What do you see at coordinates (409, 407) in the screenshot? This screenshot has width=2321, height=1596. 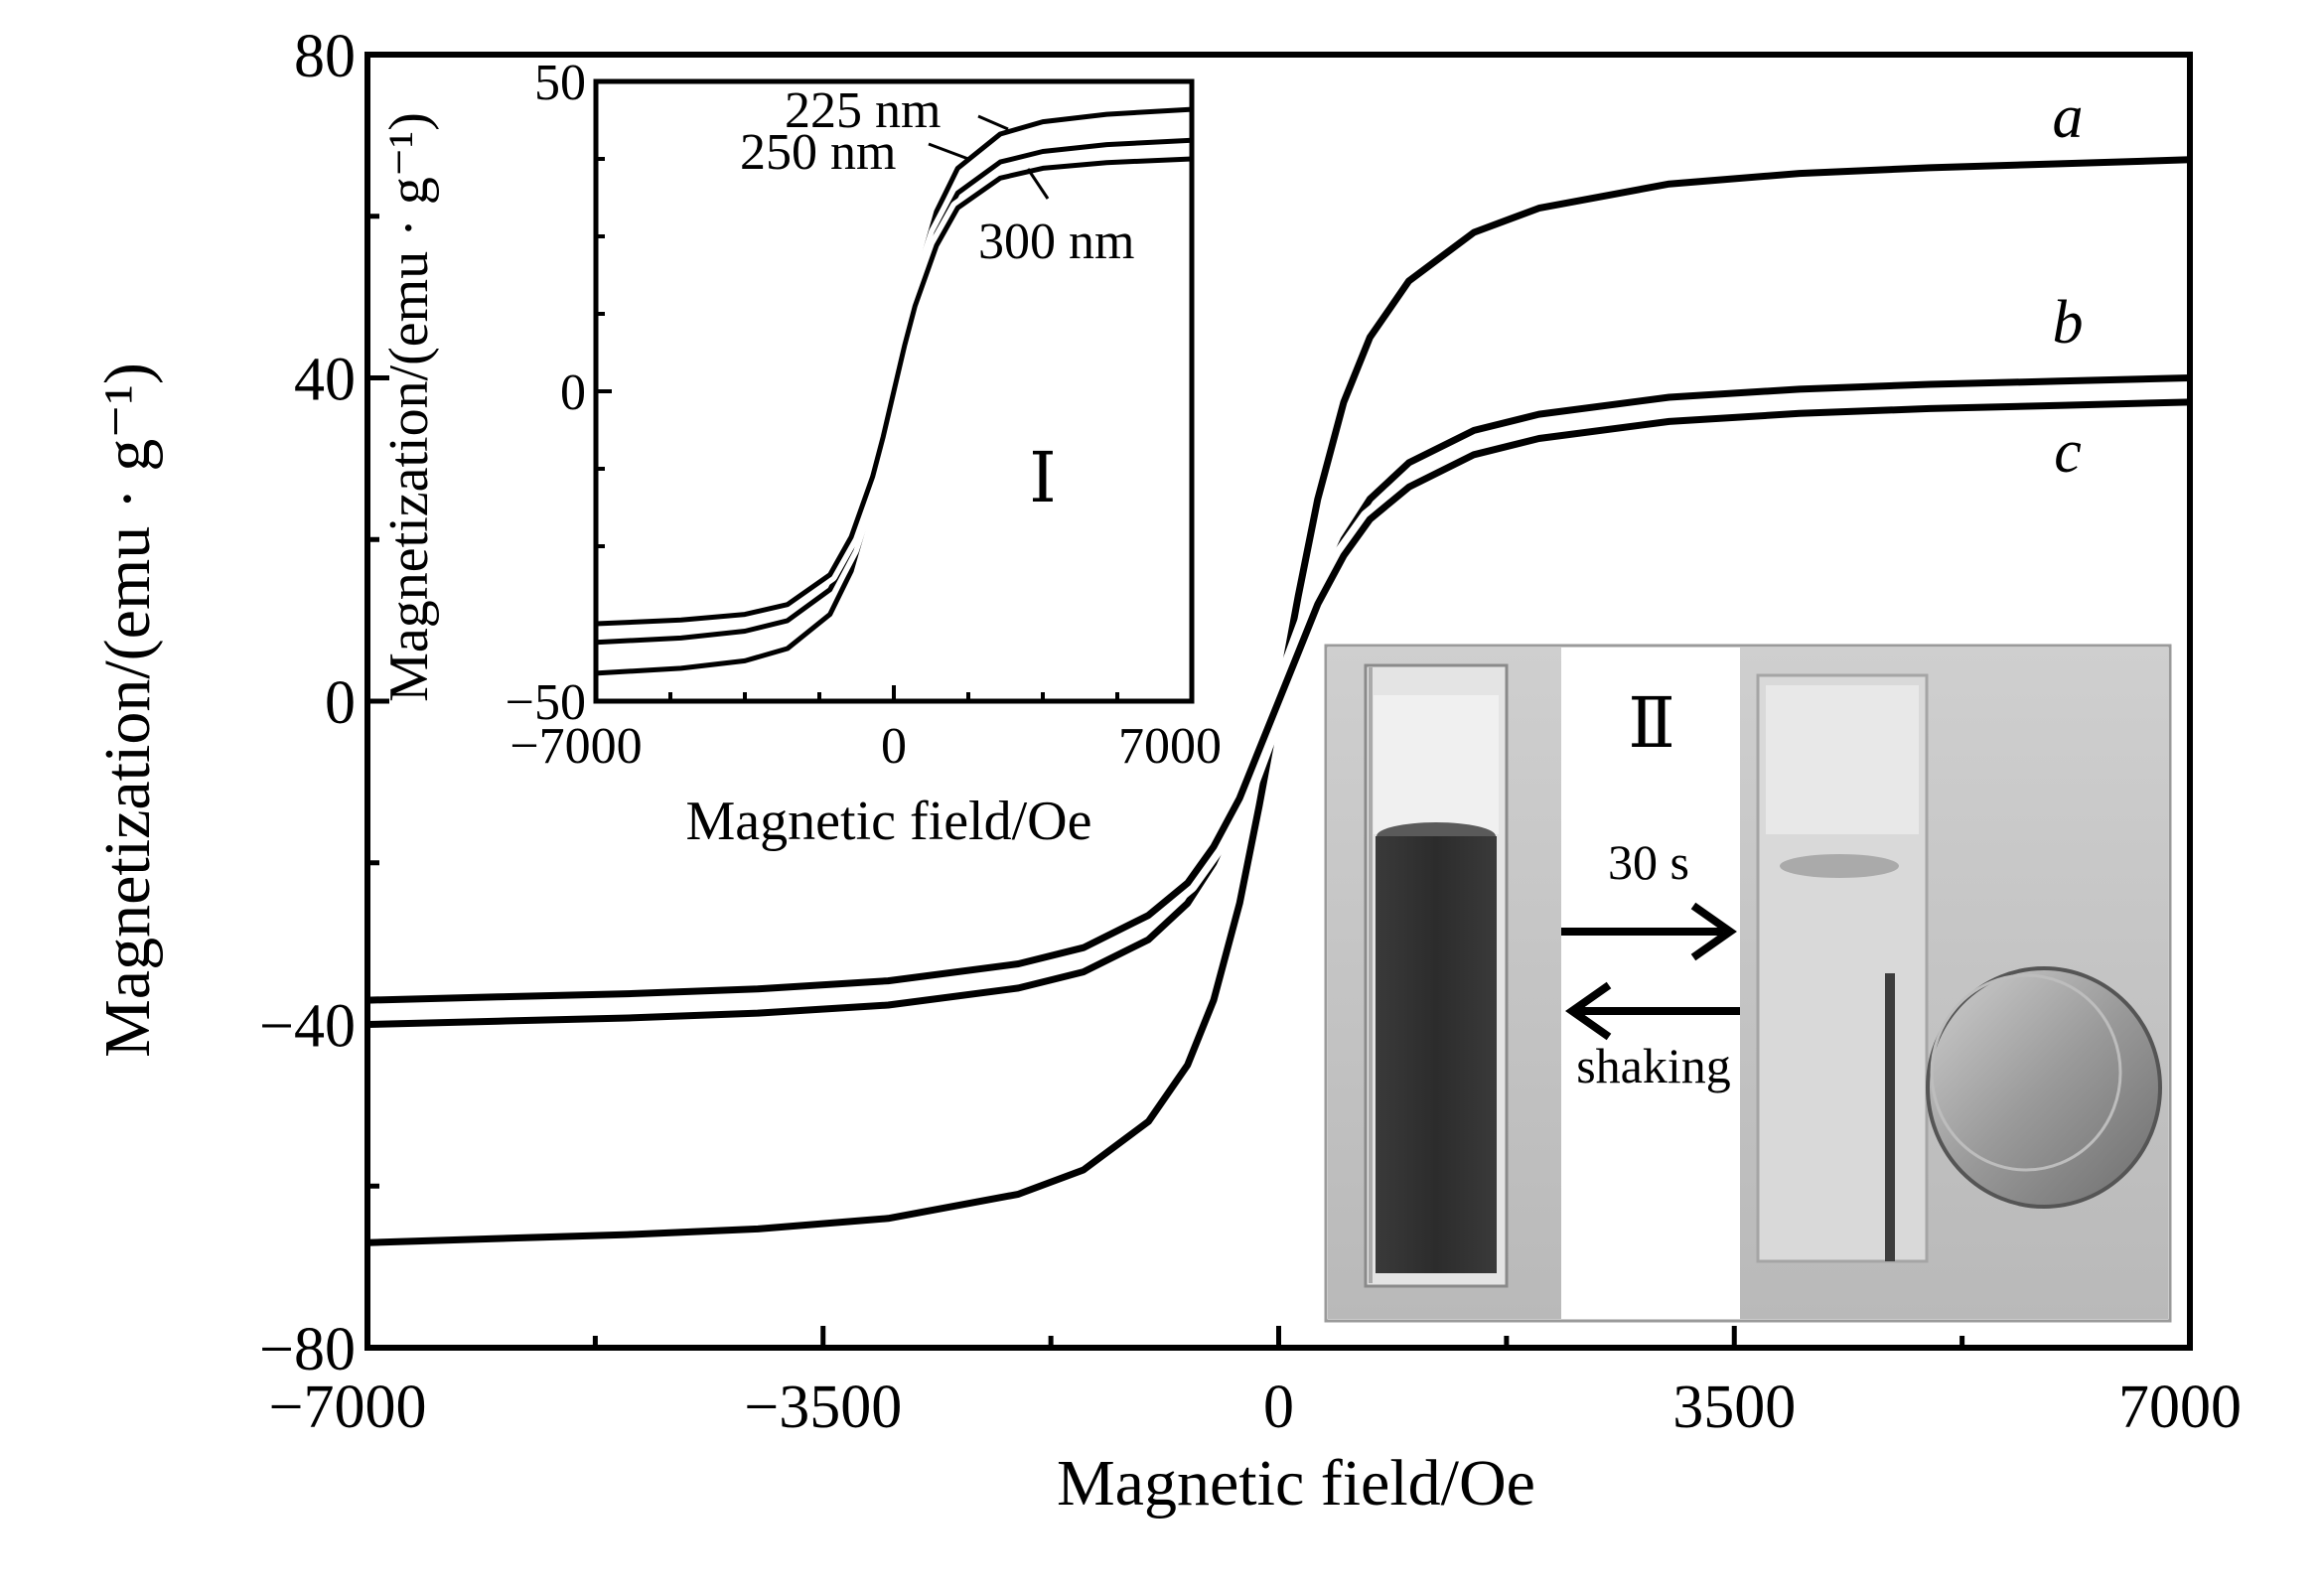 I see `inset-y-axis-title: Magnetization/(emu · g⁻¹)` at bounding box center [409, 407].